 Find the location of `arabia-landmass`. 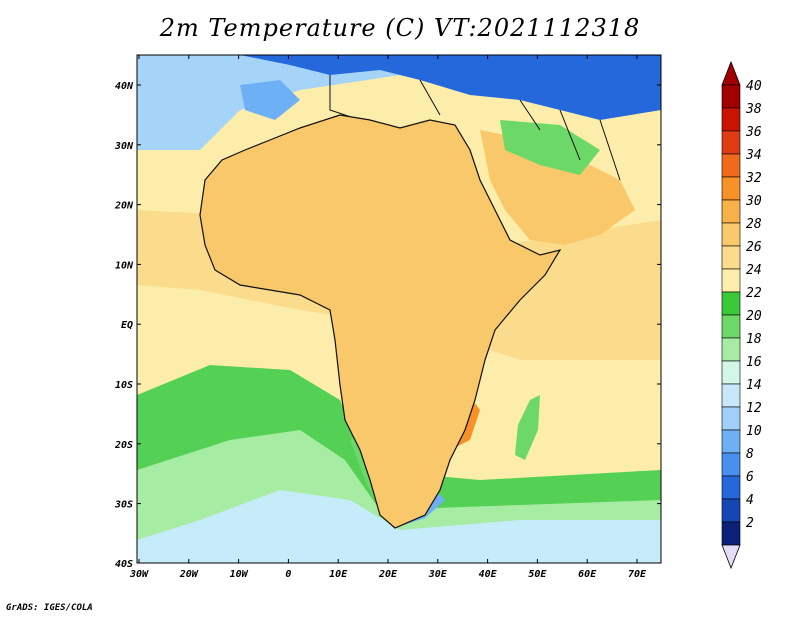

arabia-landmass is located at coordinates (557, 187).